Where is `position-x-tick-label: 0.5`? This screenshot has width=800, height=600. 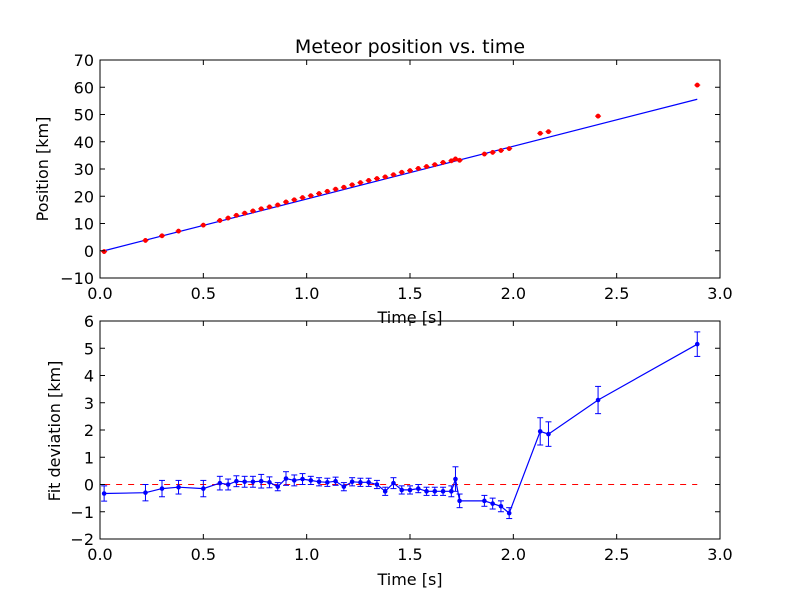
position-x-tick-label: 0.5 is located at coordinates (203, 293).